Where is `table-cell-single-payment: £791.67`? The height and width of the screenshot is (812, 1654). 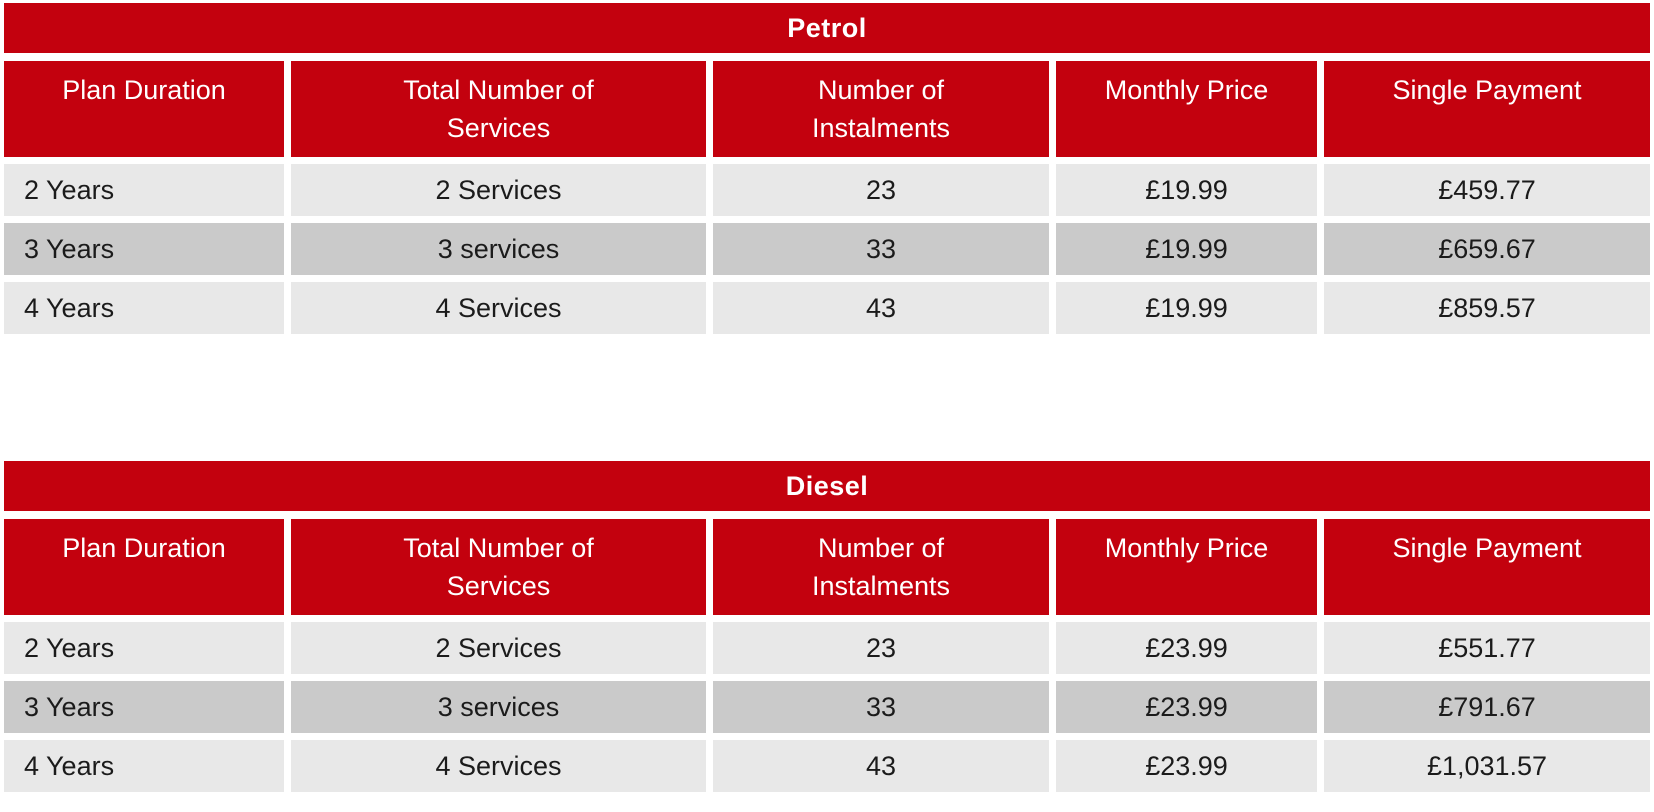 table-cell-single-payment: £791.67 is located at coordinates (1487, 707).